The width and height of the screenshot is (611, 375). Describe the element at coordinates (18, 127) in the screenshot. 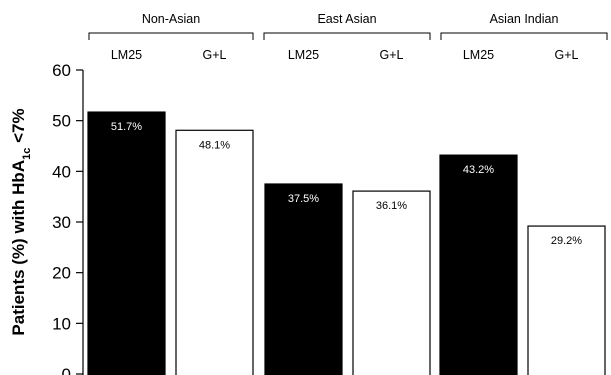

I see `y-axis-title-end: <7%` at that location.